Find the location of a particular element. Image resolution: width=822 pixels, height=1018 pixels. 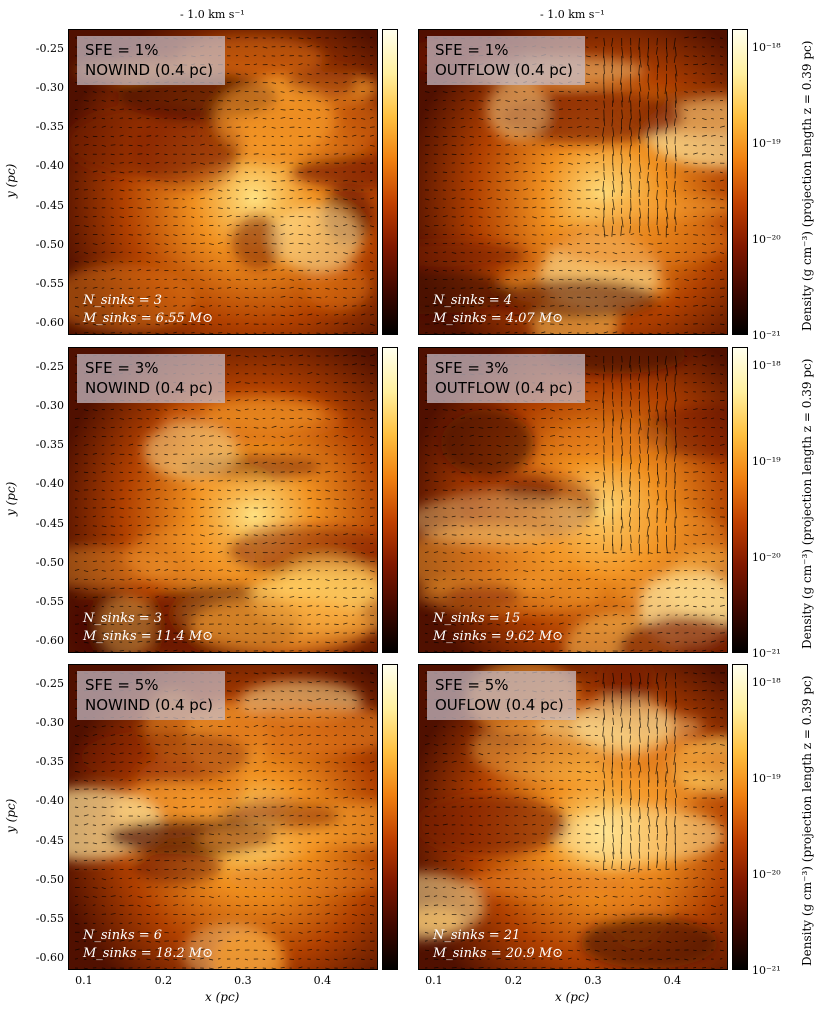

panel-label-box: SFE = 3% OUTFLOW (0.4 pc) is located at coordinates (506, 378).